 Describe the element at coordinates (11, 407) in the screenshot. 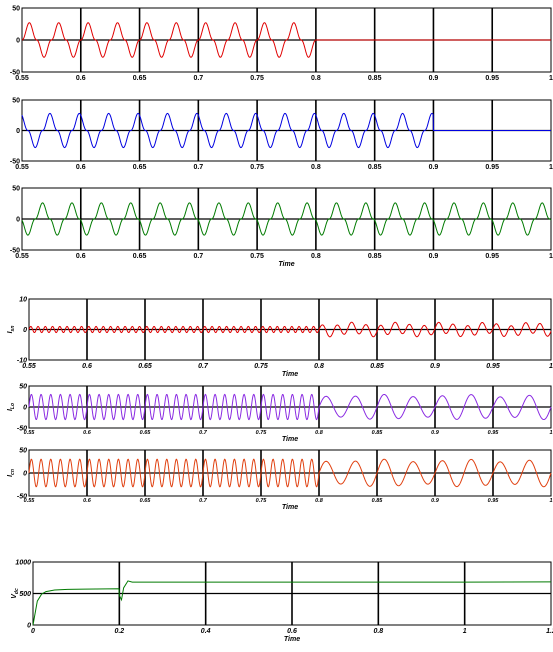

I see `y-axis-label: ILo` at that location.